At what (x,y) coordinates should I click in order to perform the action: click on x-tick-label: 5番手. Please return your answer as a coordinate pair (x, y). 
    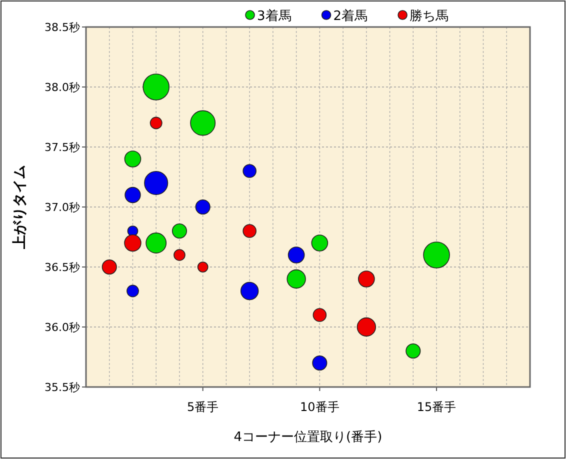
    Looking at the image, I should click on (203, 407).